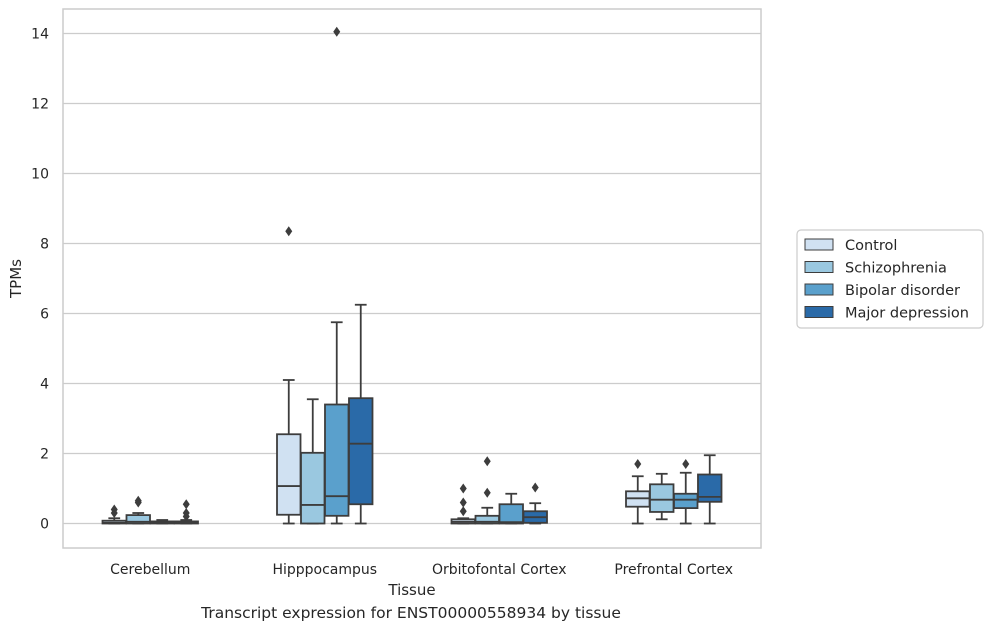 This screenshot has height=634, width=992. What do you see at coordinates (16, 279) in the screenshot?
I see `y-axis-label: TPMs` at bounding box center [16, 279].